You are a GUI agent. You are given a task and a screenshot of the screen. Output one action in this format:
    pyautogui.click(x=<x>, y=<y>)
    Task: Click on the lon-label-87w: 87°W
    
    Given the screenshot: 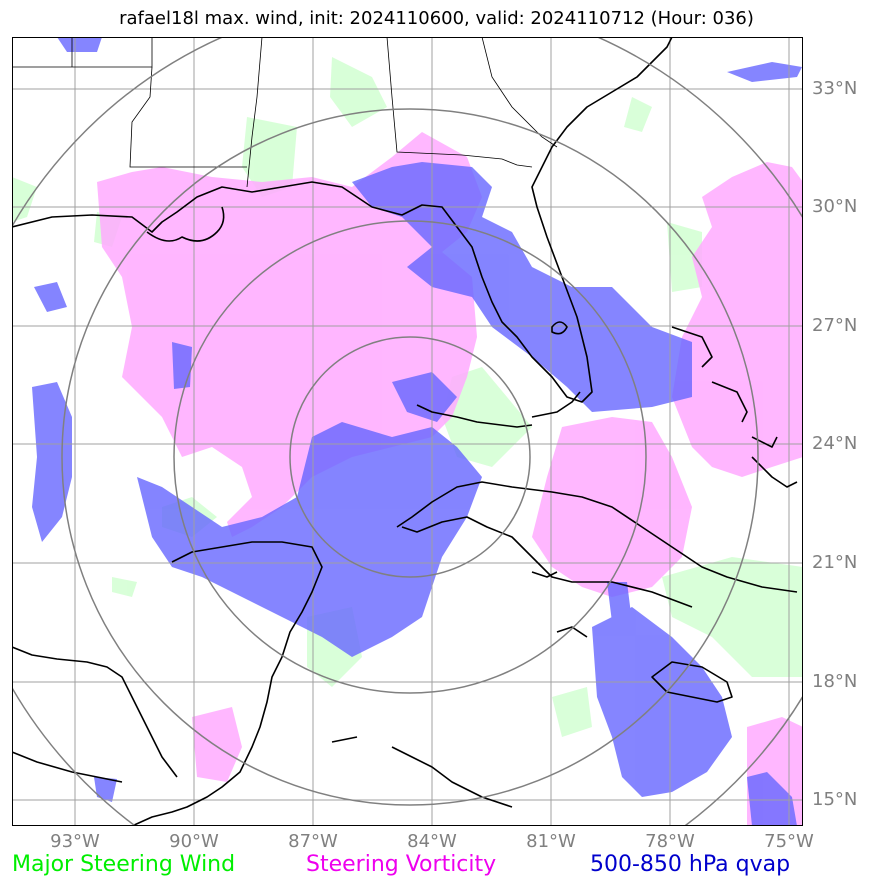 What is the action you would take?
    pyautogui.click(x=313, y=841)
    